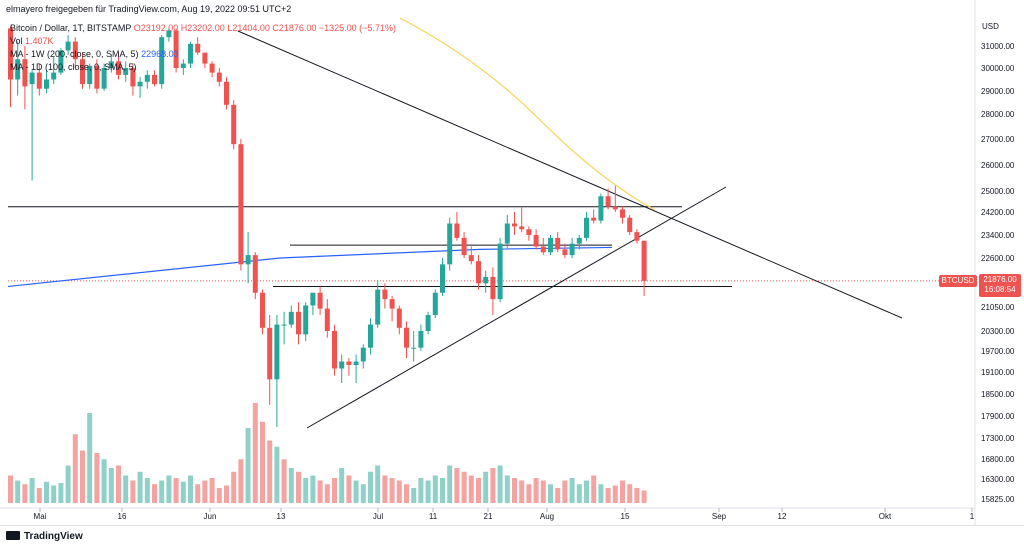 This screenshot has height=548, width=1024. Describe the element at coordinates (998, 114) in the screenshot. I see `price-tick-label: 28000.00` at that location.